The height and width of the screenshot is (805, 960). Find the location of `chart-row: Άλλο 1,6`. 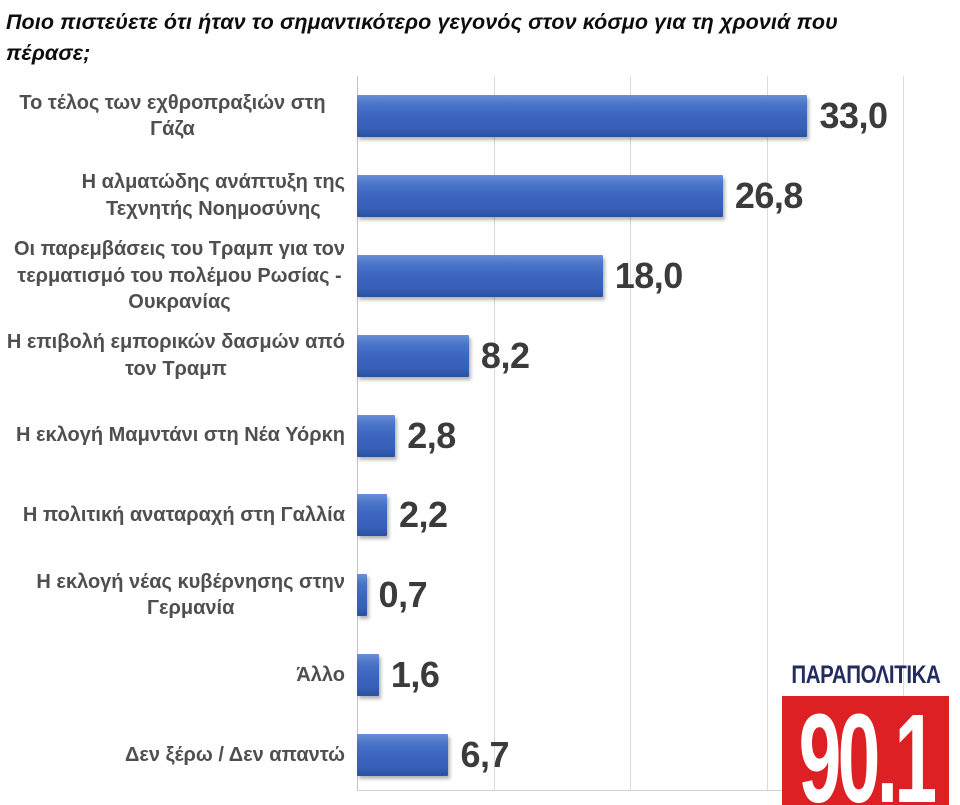

chart-row: Άλλο 1,6 is located at coordinates (480, 675).